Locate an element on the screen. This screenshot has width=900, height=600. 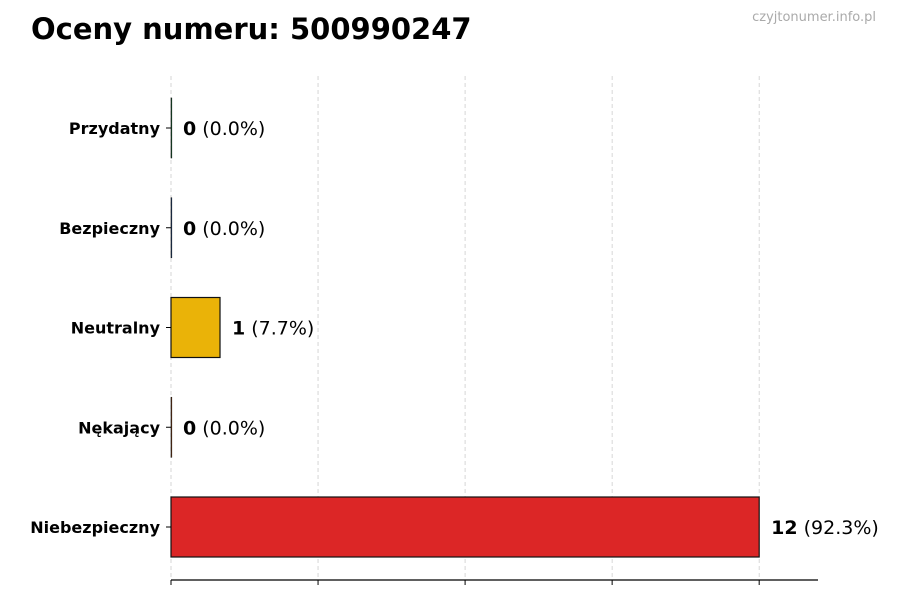
data-label-count: 12 is located at coordinates (784, 528).